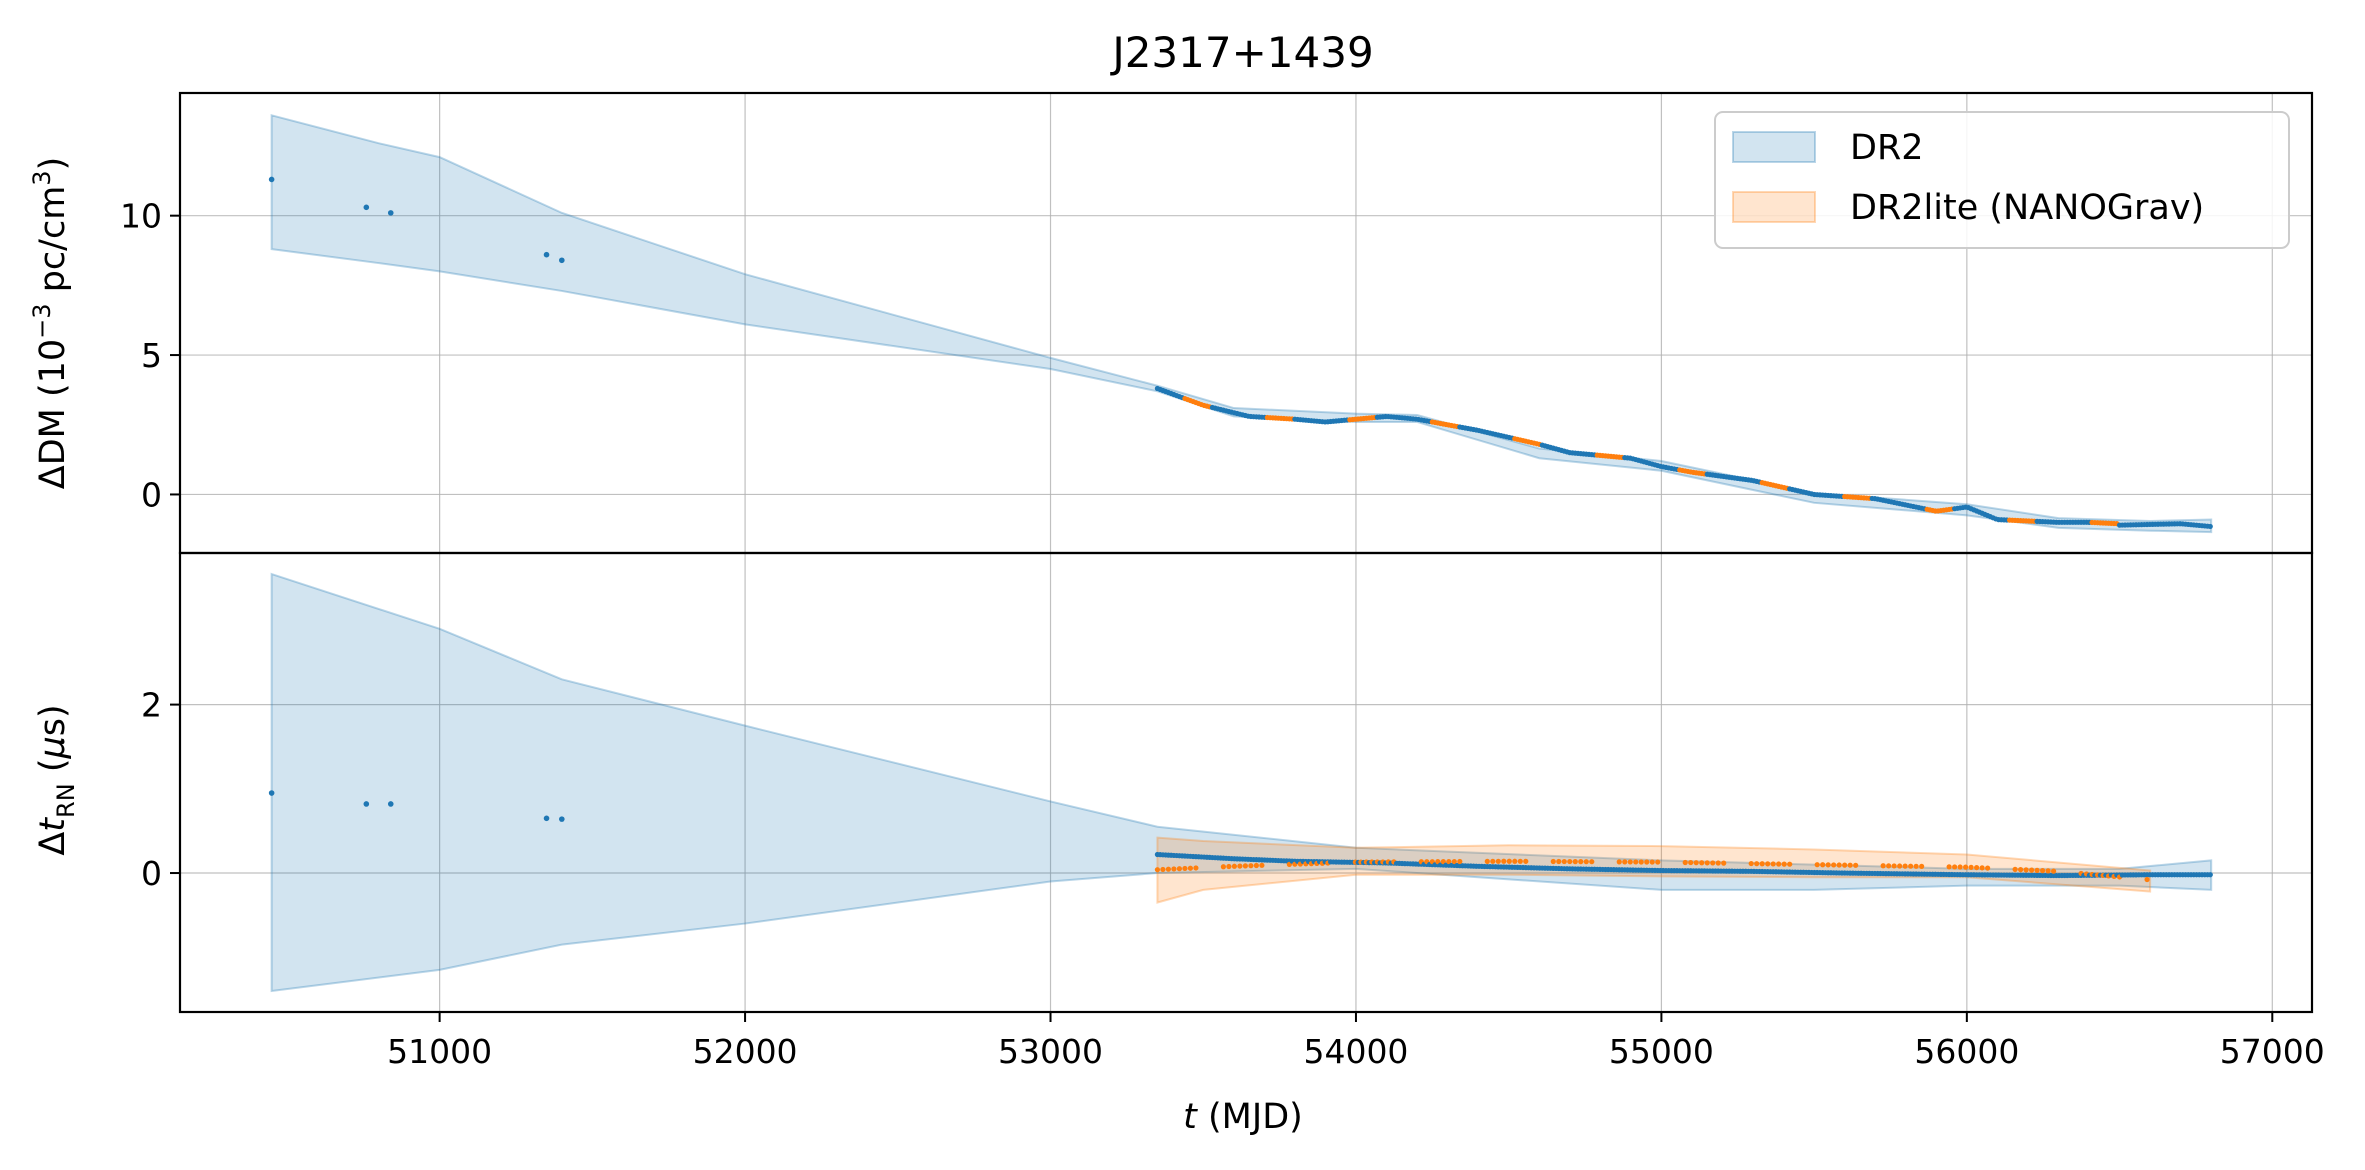  Describe the element at coordinates (151, 705) in the screenshot. I see `y-tick-label: 2` at that location.